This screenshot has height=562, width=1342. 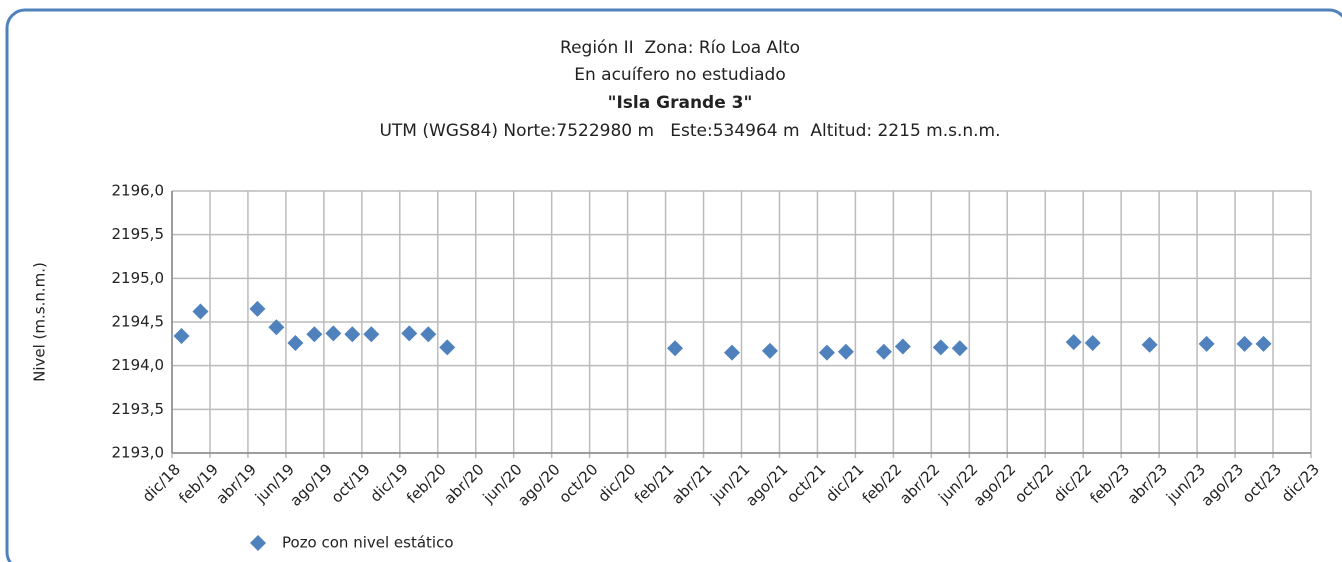 What do you see at coordinates (258, 543) in the screenshot?
I see `legend-marker` at bounding box center [258, 543].